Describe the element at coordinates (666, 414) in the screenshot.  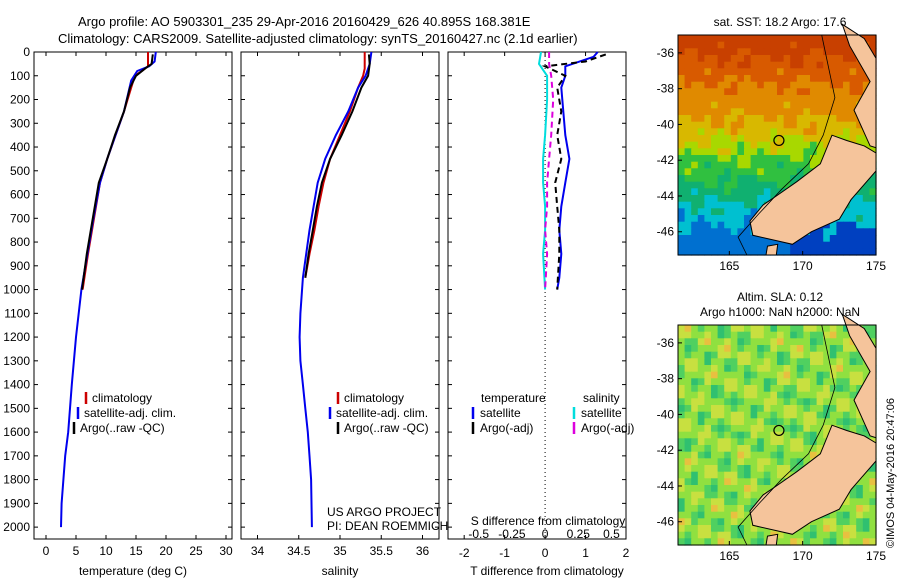
I see `map-y-tick-label: -40` at that location.